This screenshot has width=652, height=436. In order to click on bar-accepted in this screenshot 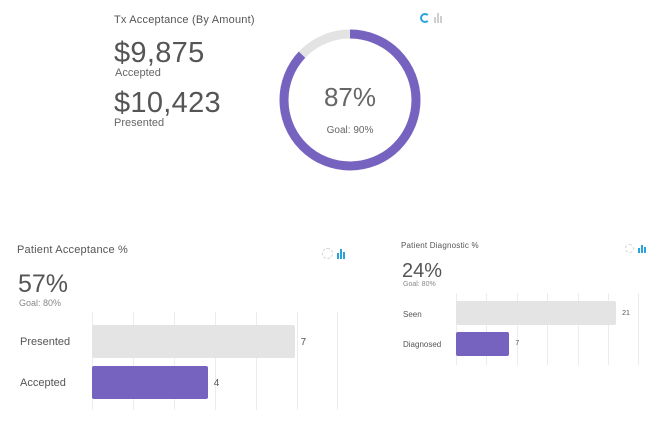, I will do `click(150, 382)`.